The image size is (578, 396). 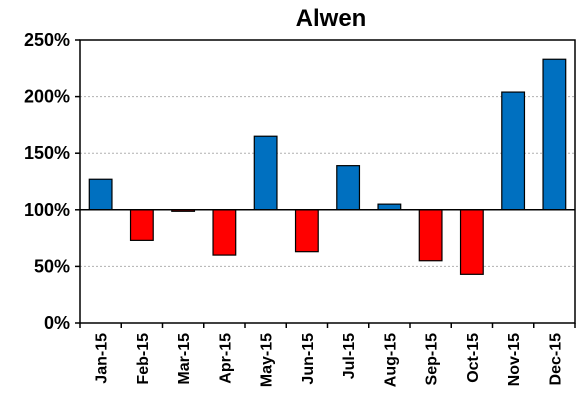 I want to click on y-tick-label: 150%, so click(x=47, y=153).